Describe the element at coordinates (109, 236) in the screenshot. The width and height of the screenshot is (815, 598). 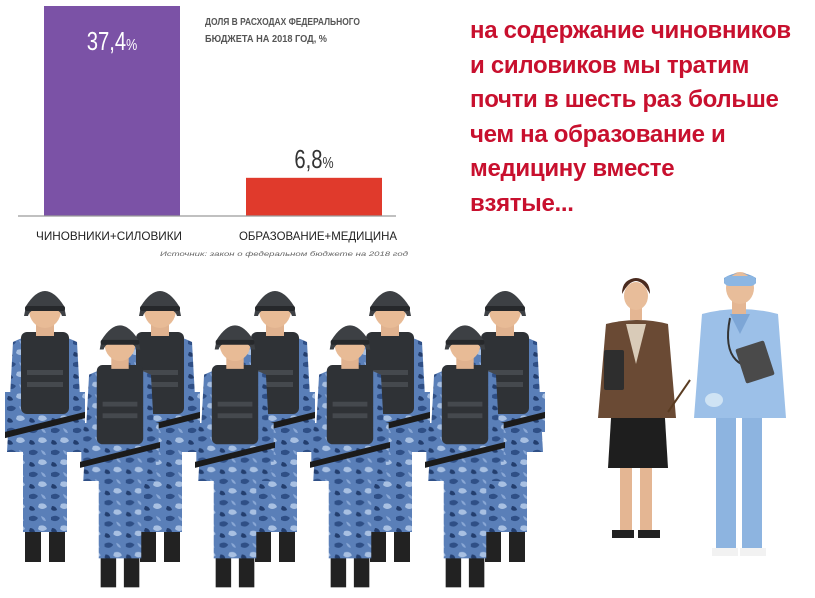
I see `category-label-1: ЧИНОВНИКИ+СИЛОВИКИ` at that location.